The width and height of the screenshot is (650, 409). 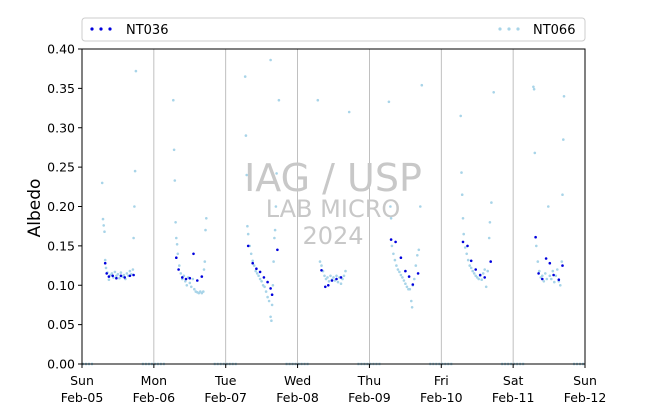 I want to click on watermark-line3: 2024, so click(x=332, y=236).